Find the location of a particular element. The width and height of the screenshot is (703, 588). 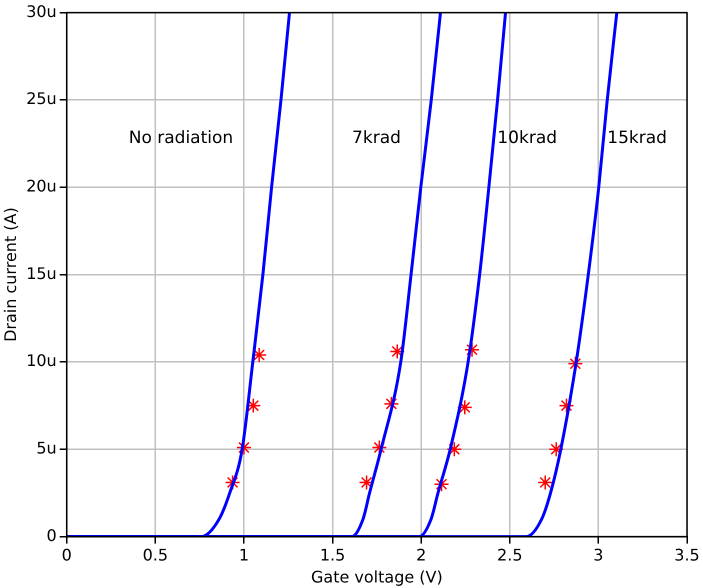

x-tick-label: 2.5 is located at coordinates (509, 554).